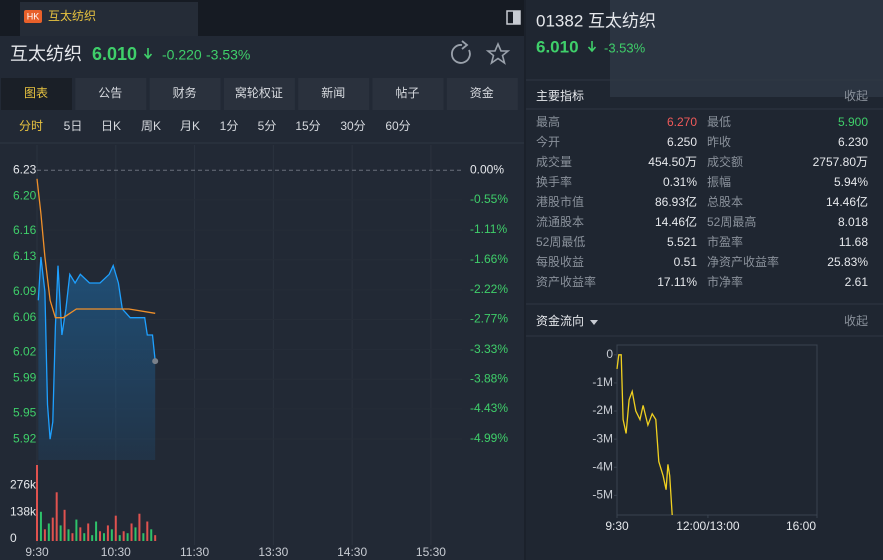  What do you see at coordinates (25, 352) in the screenshot?
I see `y-tick-label: 6.02` at bounding box center [25, 352].